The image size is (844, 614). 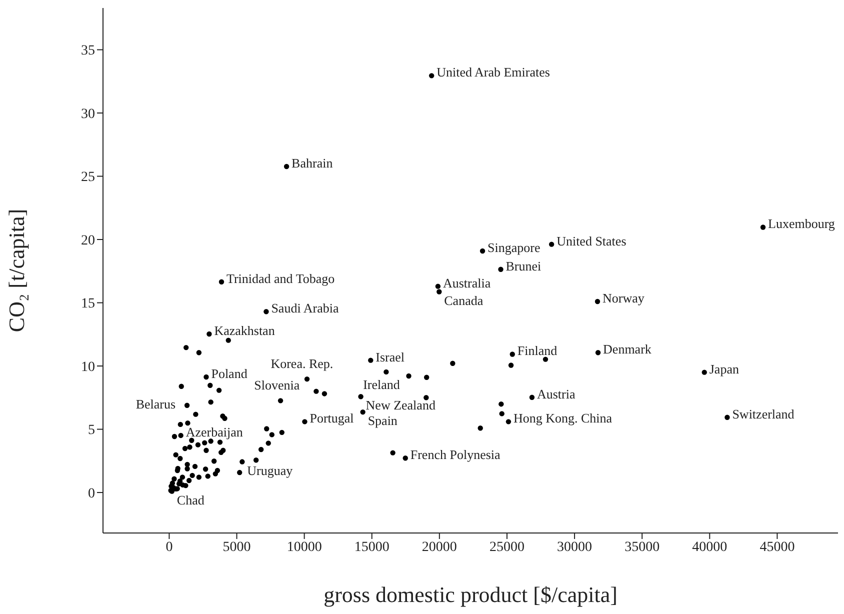 What do you see at coordinates (471, 594) in the screenshot?
I see `x-axis-title: gross domestic product [$/capita]` at bounding box center [471, 594].